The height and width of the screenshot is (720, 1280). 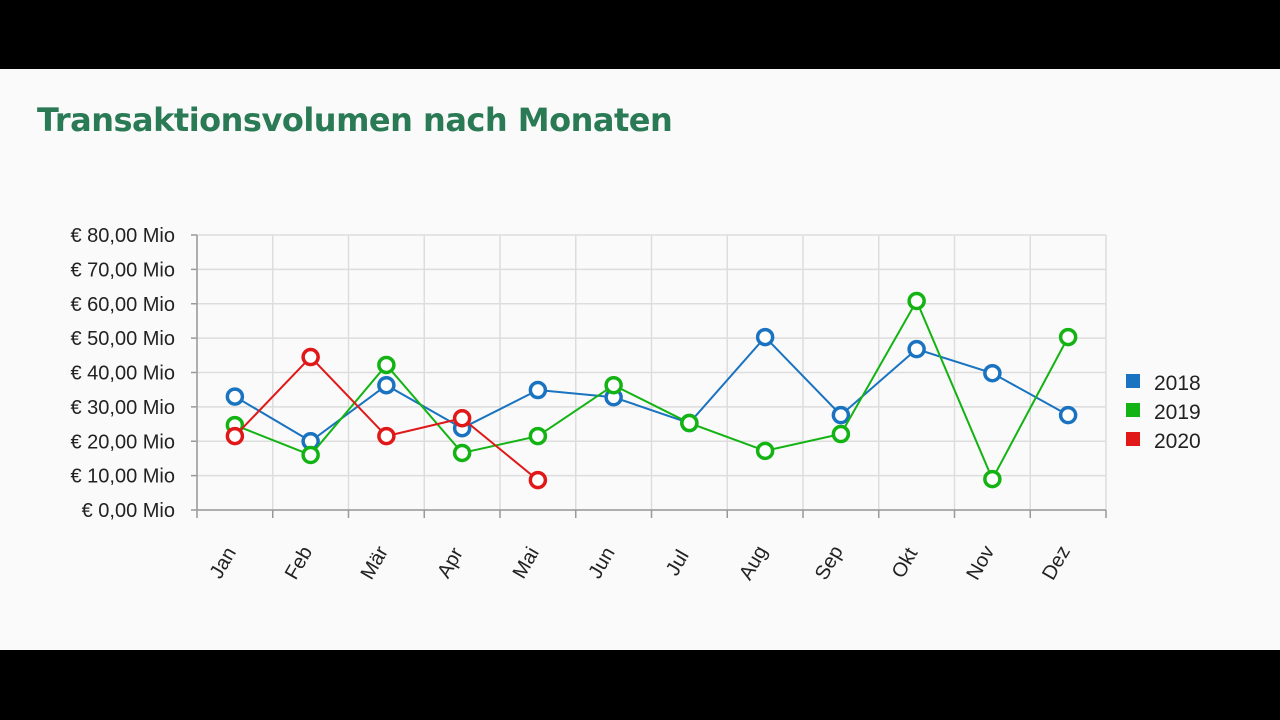 I want to click on legend-swatch-2019, so click(x=1133, y=410).